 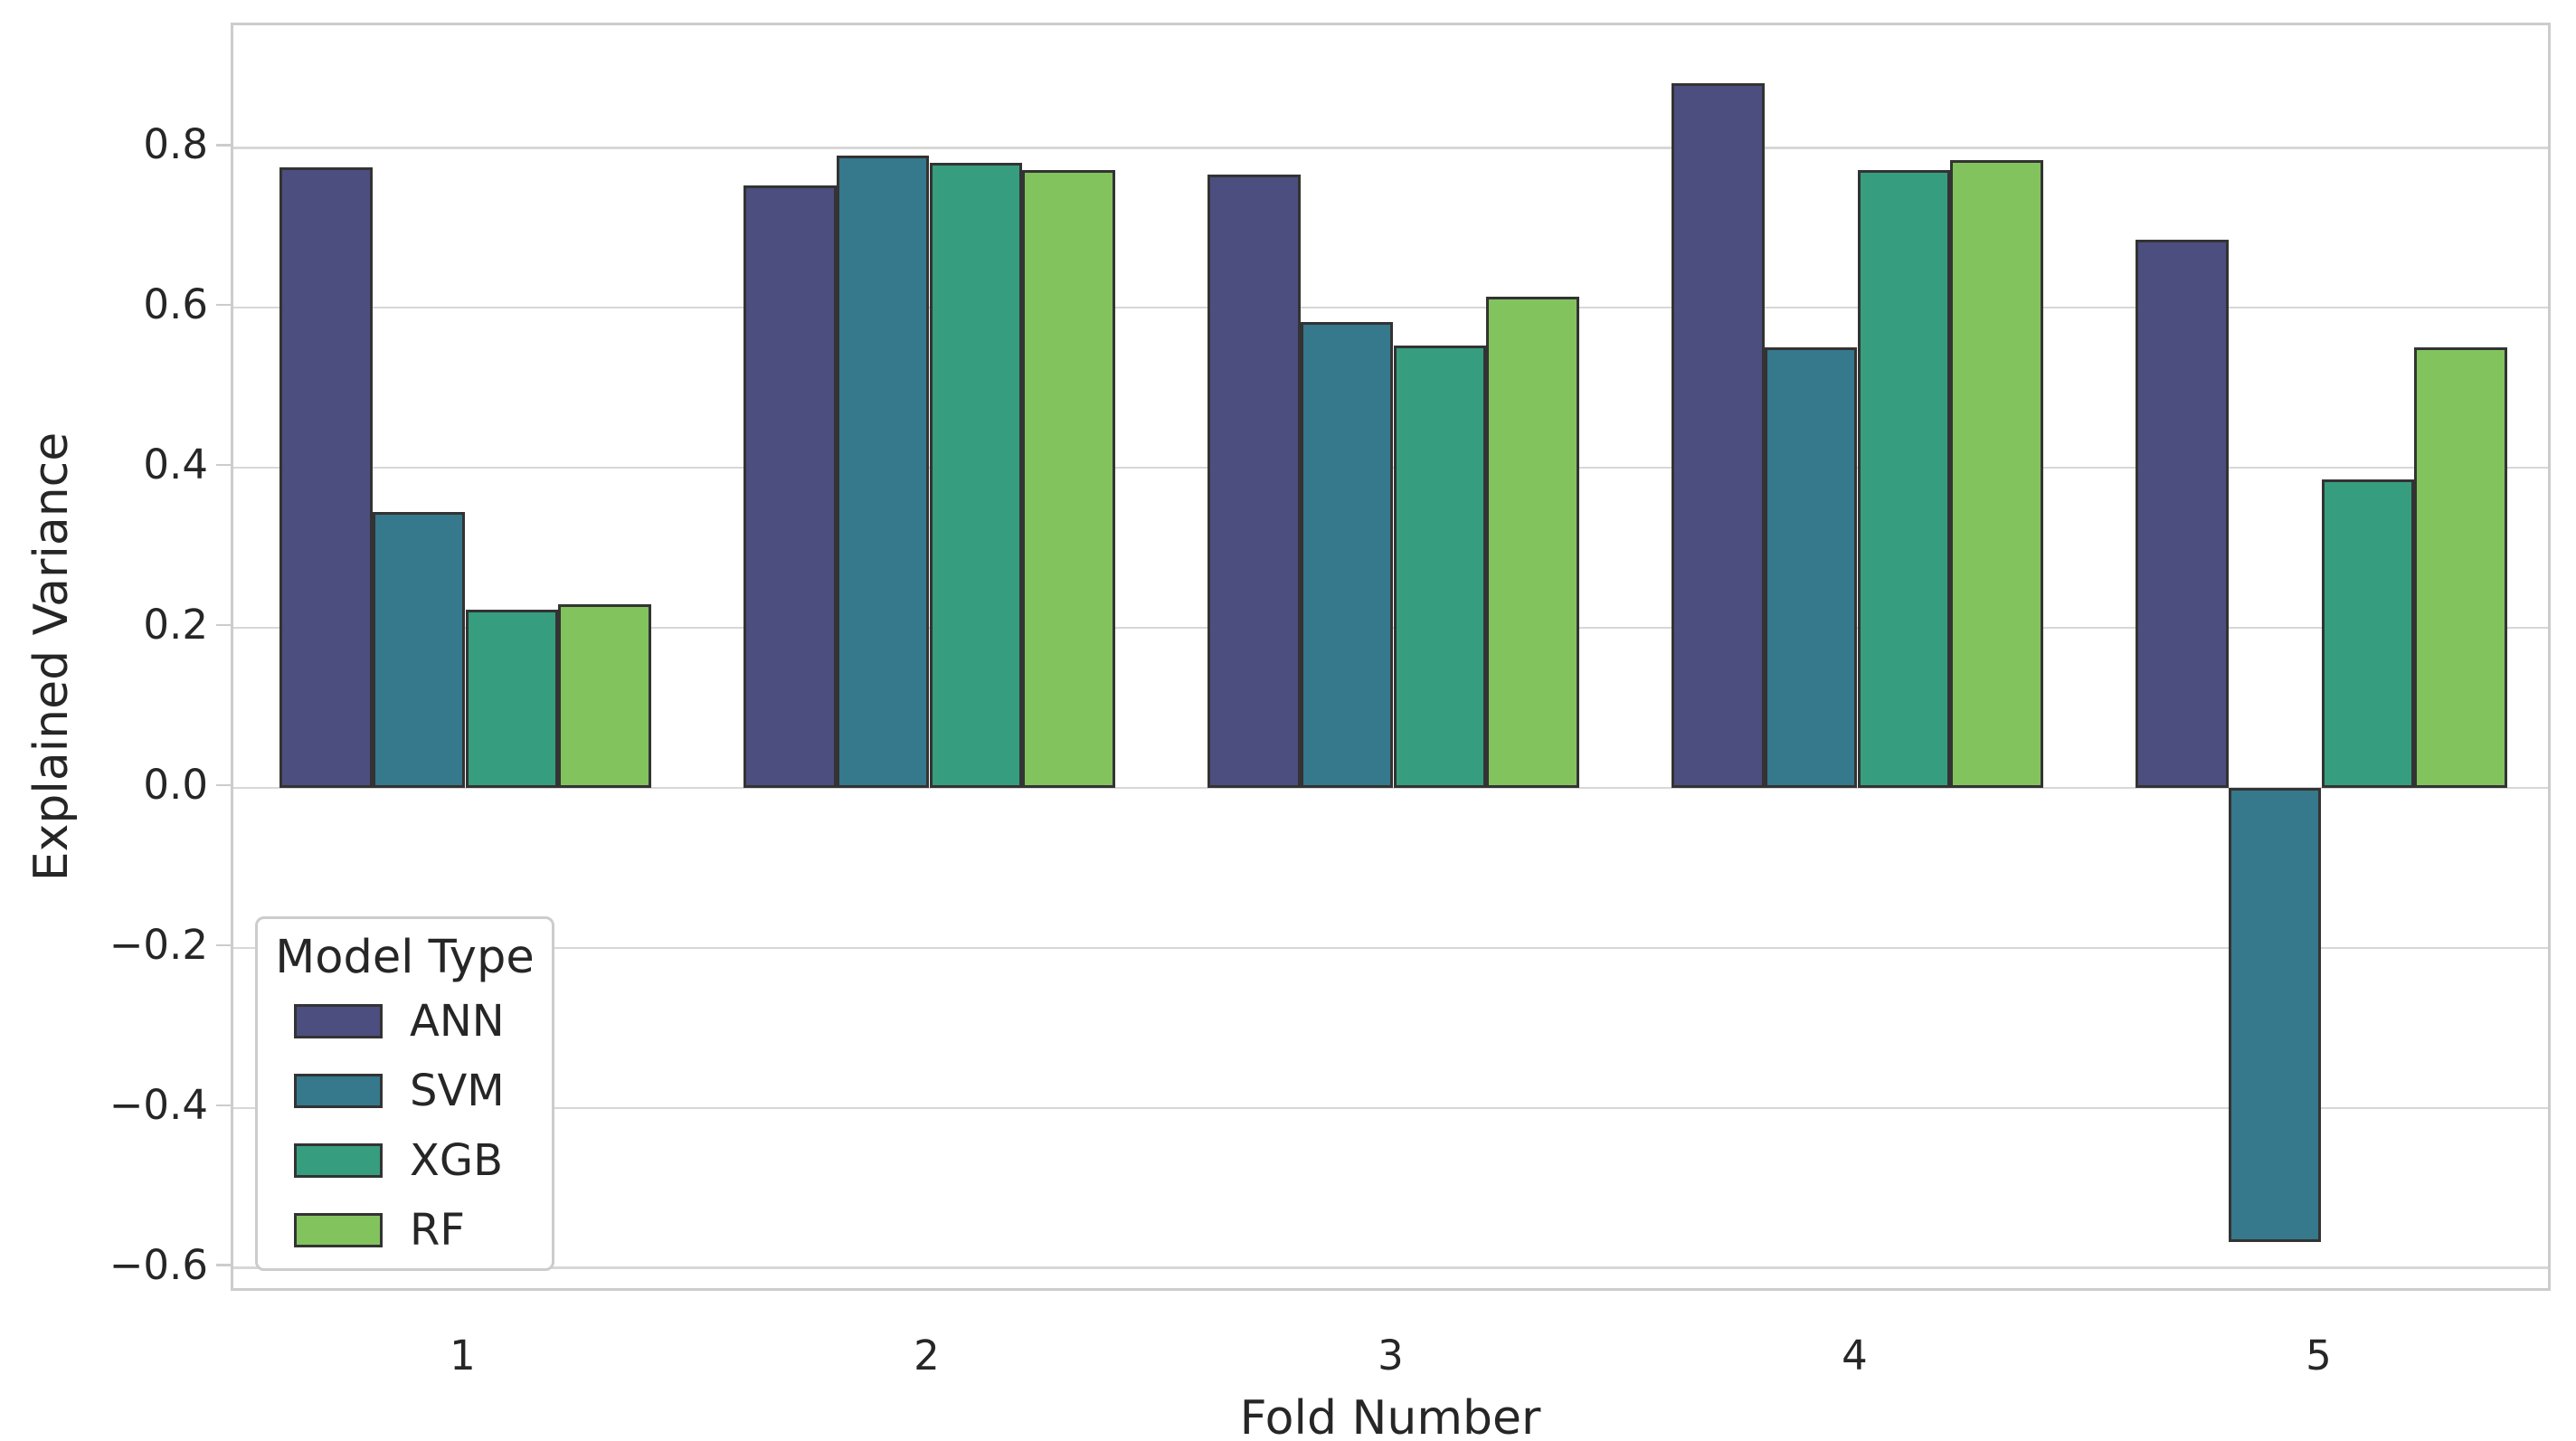 I want to click on bar-ann-fold1, so click(x=326, y=477).